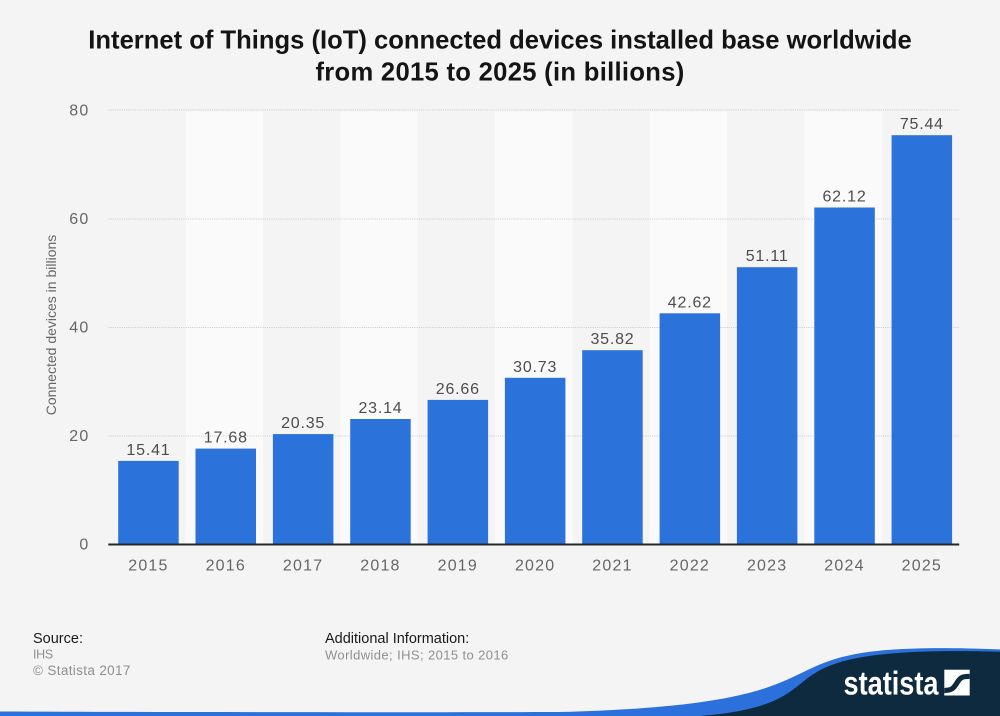 This screenshot has height=716, width=1000. Describe the element at coordinates (79, 436) in the screenshot. I see `svg-text: 20` at that location.